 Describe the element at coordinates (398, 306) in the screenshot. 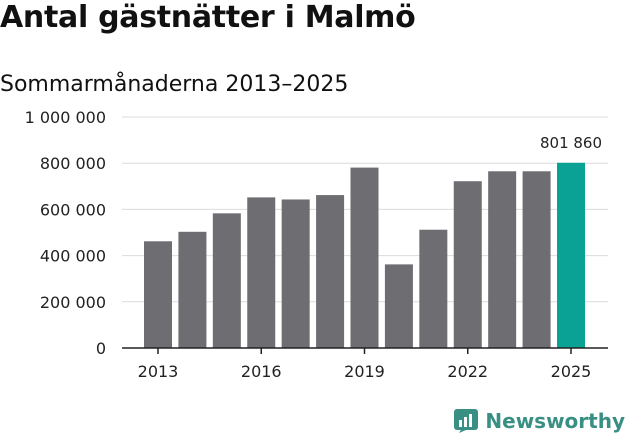

I see `bar-2020` at that location.